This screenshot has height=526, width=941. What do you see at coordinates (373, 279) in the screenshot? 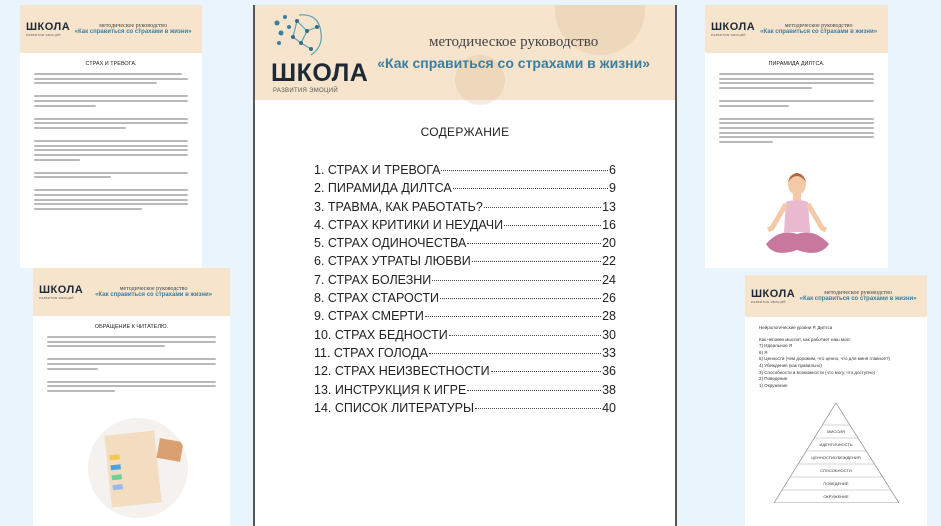
I see `toc-title: 7. СТРАХ БОЛЕЗНИ` at bounding box center [373, 279].